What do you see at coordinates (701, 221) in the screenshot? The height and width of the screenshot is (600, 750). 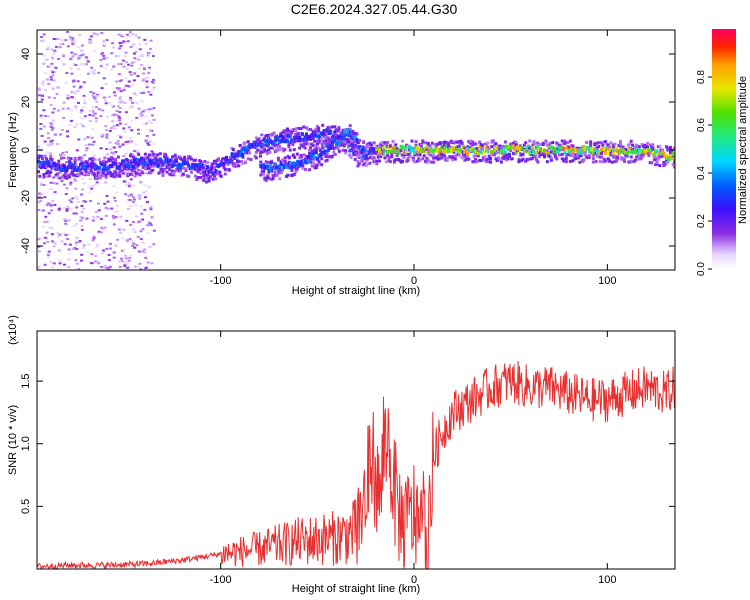 I see `colorbar-tick-label: 0.2` at bounding box center [701, 221].